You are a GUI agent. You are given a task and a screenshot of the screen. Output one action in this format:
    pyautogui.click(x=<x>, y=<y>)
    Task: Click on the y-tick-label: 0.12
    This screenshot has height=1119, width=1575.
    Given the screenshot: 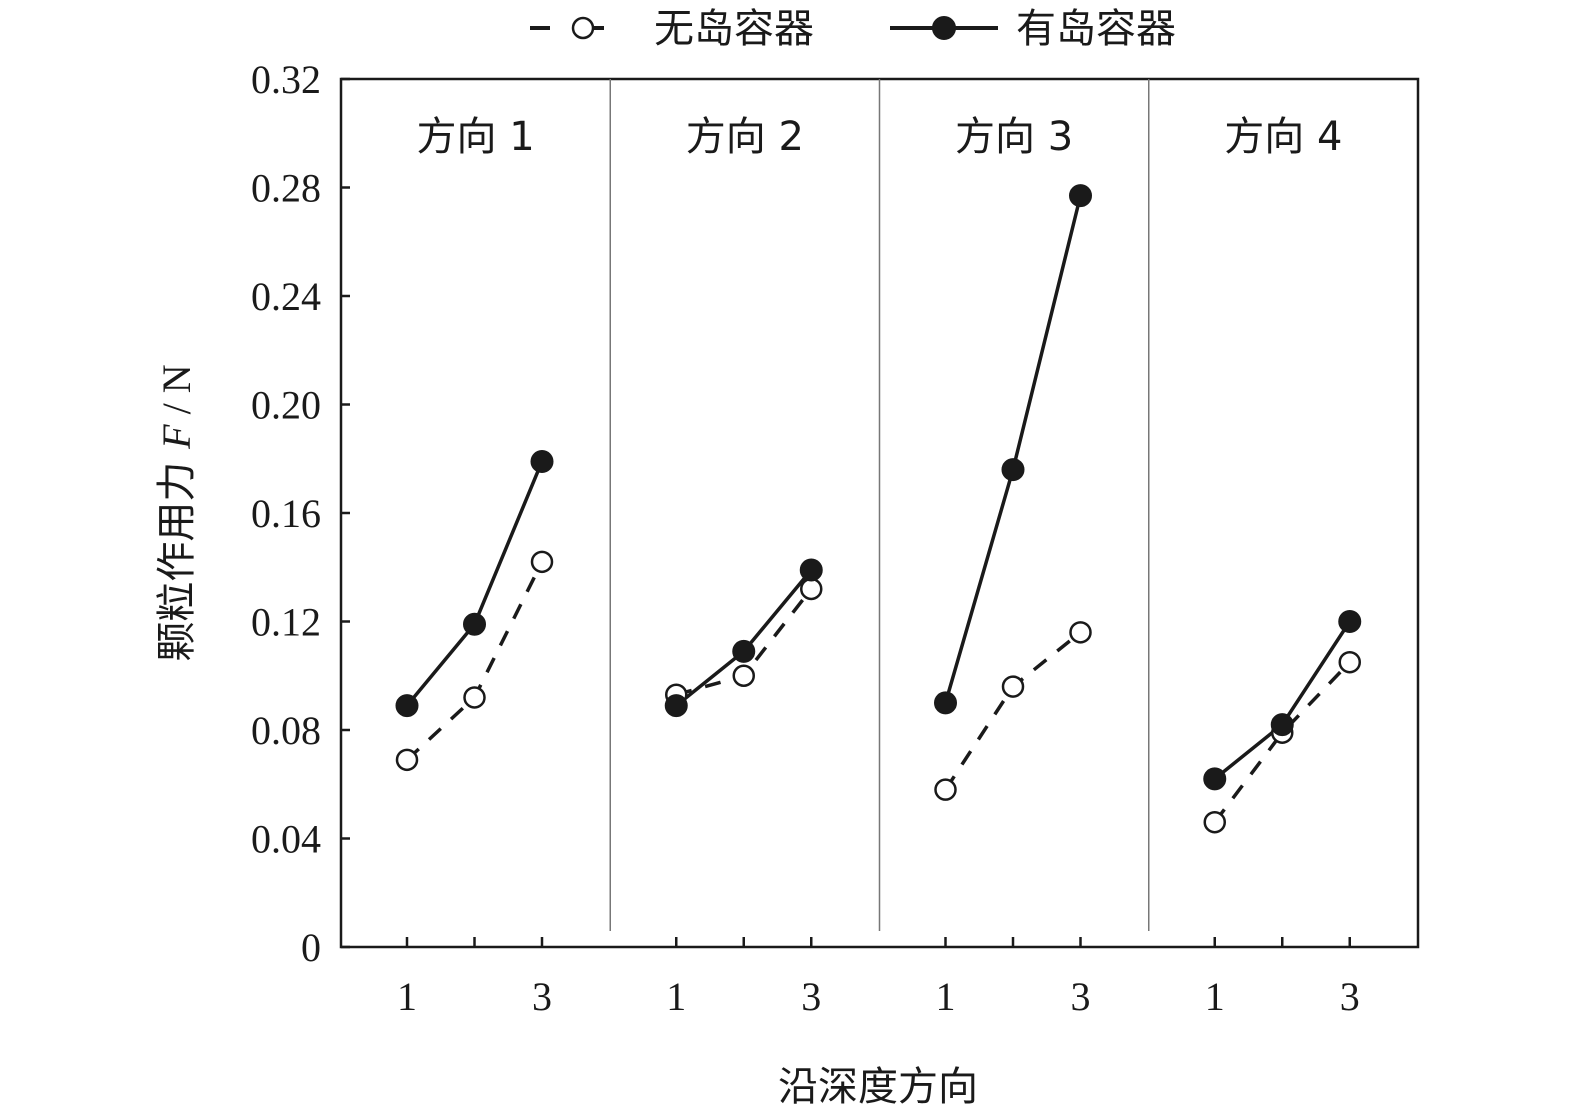 What is the action you would take?
    pyautogui.click(x=286, y=622)
    